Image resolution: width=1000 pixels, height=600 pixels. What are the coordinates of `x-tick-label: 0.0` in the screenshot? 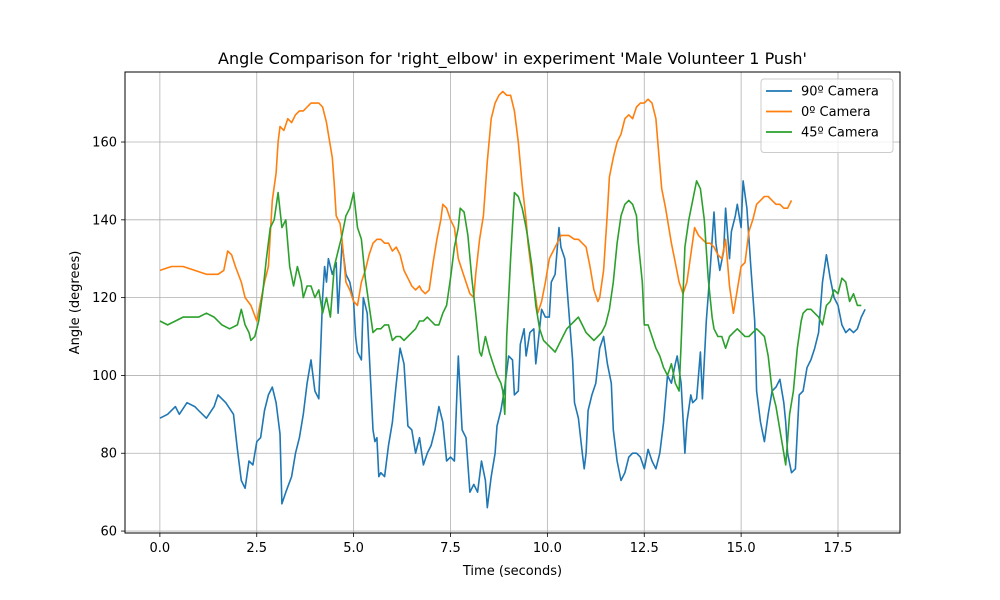 It's located at (160, 548).